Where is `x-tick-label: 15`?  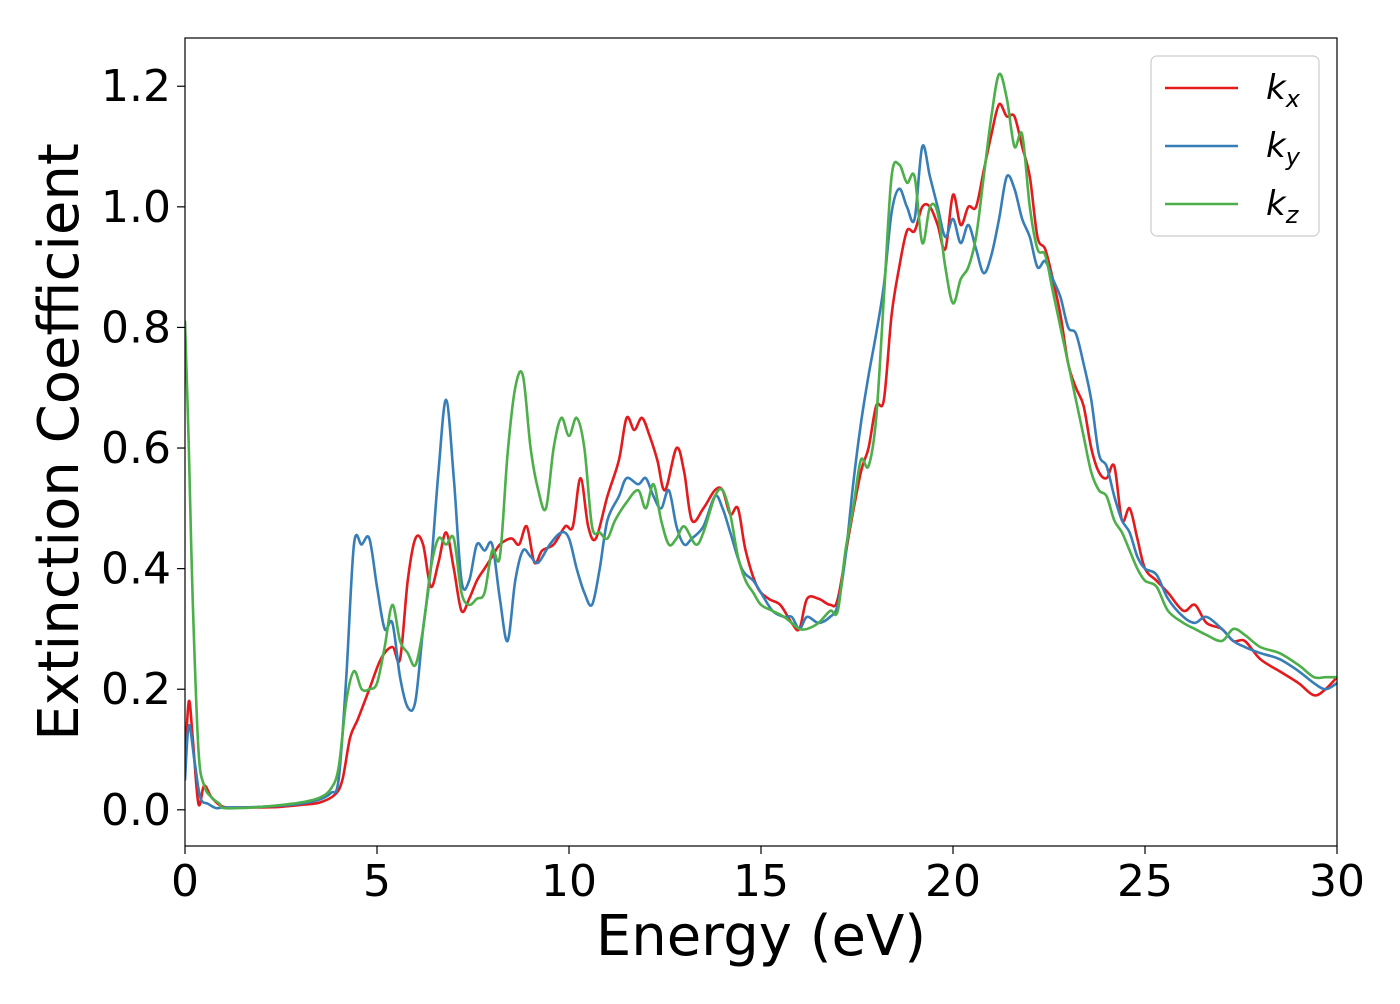 x-tick-label: 15 is located at coordinates (761, 881).